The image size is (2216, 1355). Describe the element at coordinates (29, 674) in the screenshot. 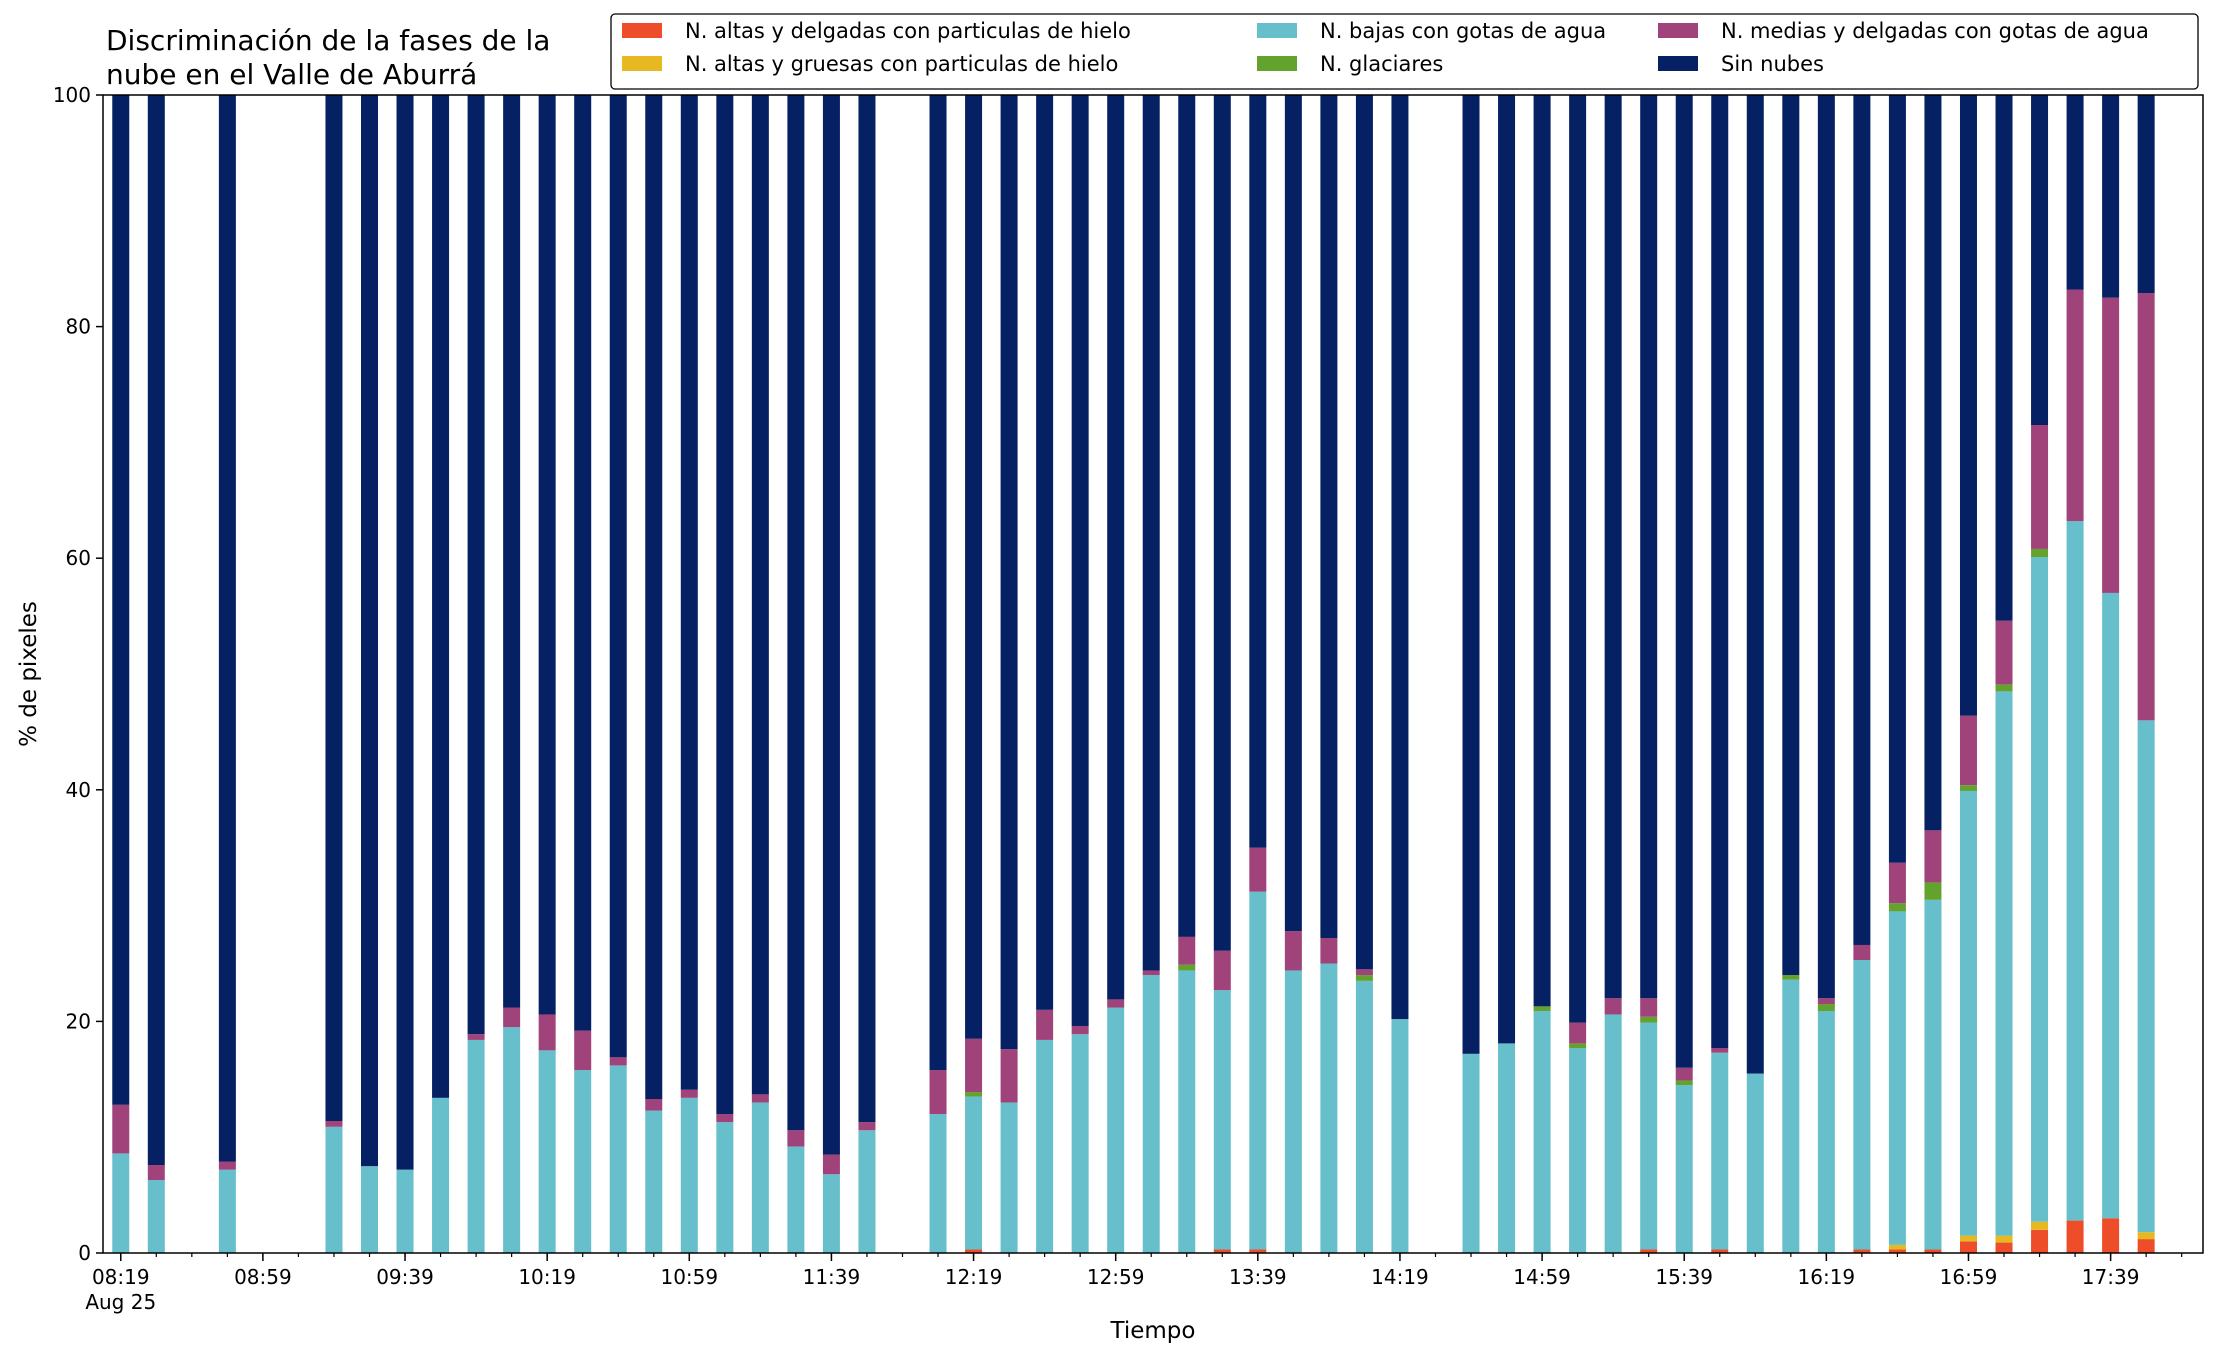

I see `y-axis-label: % de pixeles` at that location.